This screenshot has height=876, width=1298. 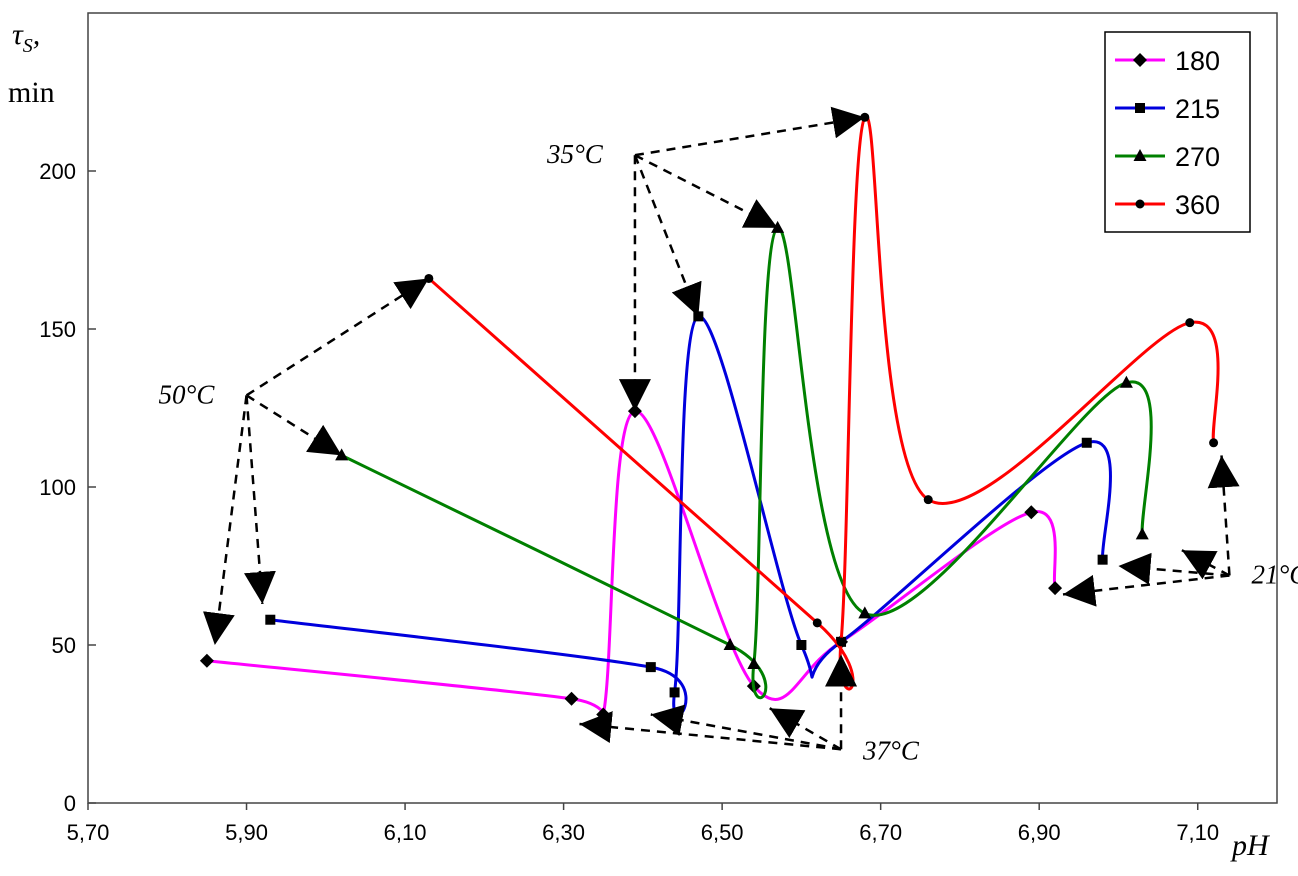 I want to click on y-tick-label: 50, so click(x=64, y=645).